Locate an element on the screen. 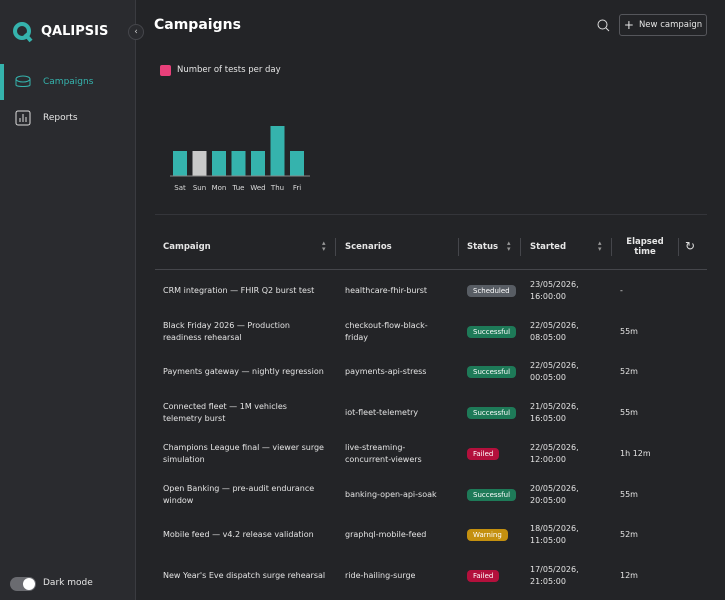 The width and height of the screenshot is (725, 600). column-header: Status is located at coordinates (483, 247).